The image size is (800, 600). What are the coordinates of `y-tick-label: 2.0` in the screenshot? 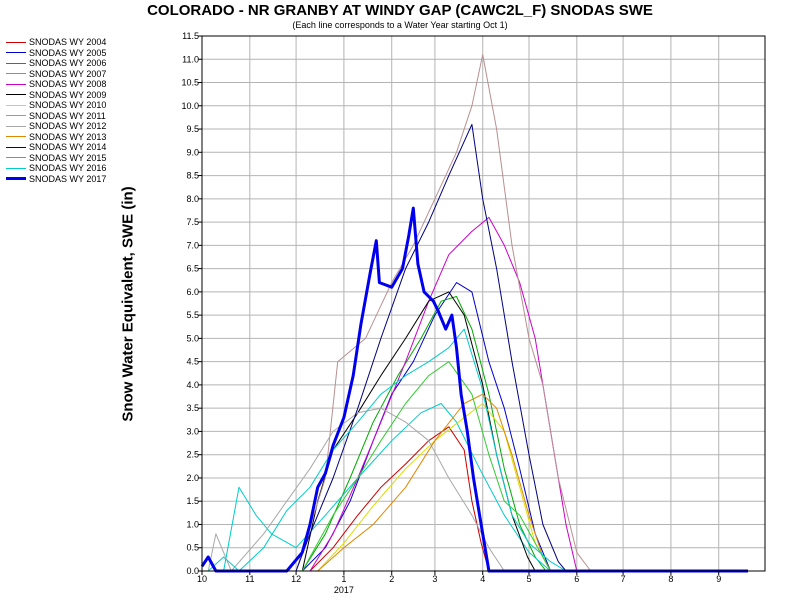 It's located at (192, 478).